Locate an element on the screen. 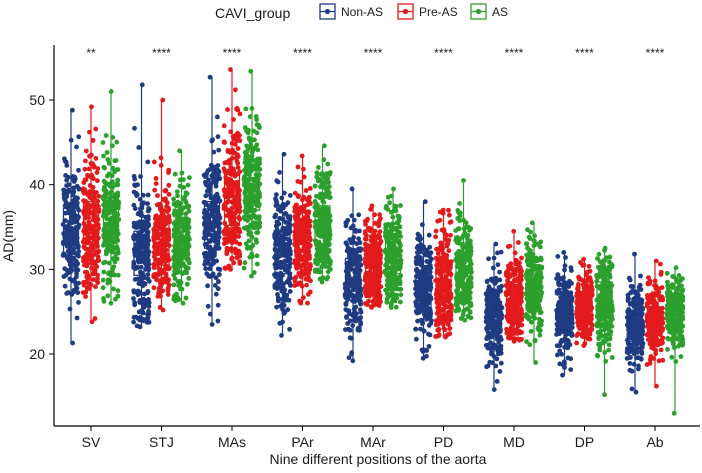 This screenshot has width=702, height=473. legend-entry-as: AS is located at coordinates (489, 11).